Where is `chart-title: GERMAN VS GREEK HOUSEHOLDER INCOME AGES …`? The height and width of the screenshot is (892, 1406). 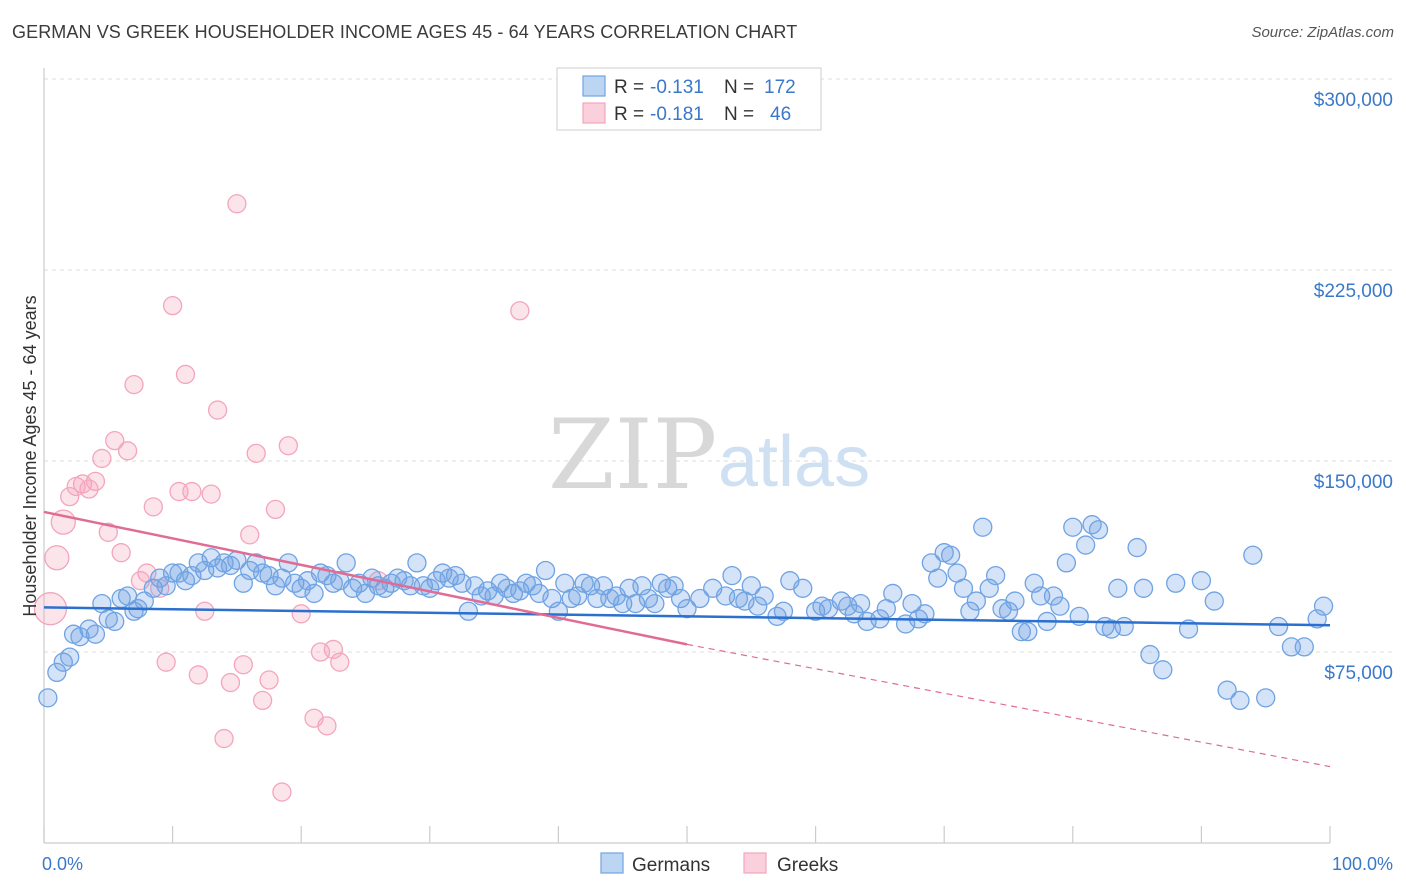 chart-title: GERMAN VS GREEK HOUSEHOLDER INCOME AGES … is located at coordinates (405, 32).